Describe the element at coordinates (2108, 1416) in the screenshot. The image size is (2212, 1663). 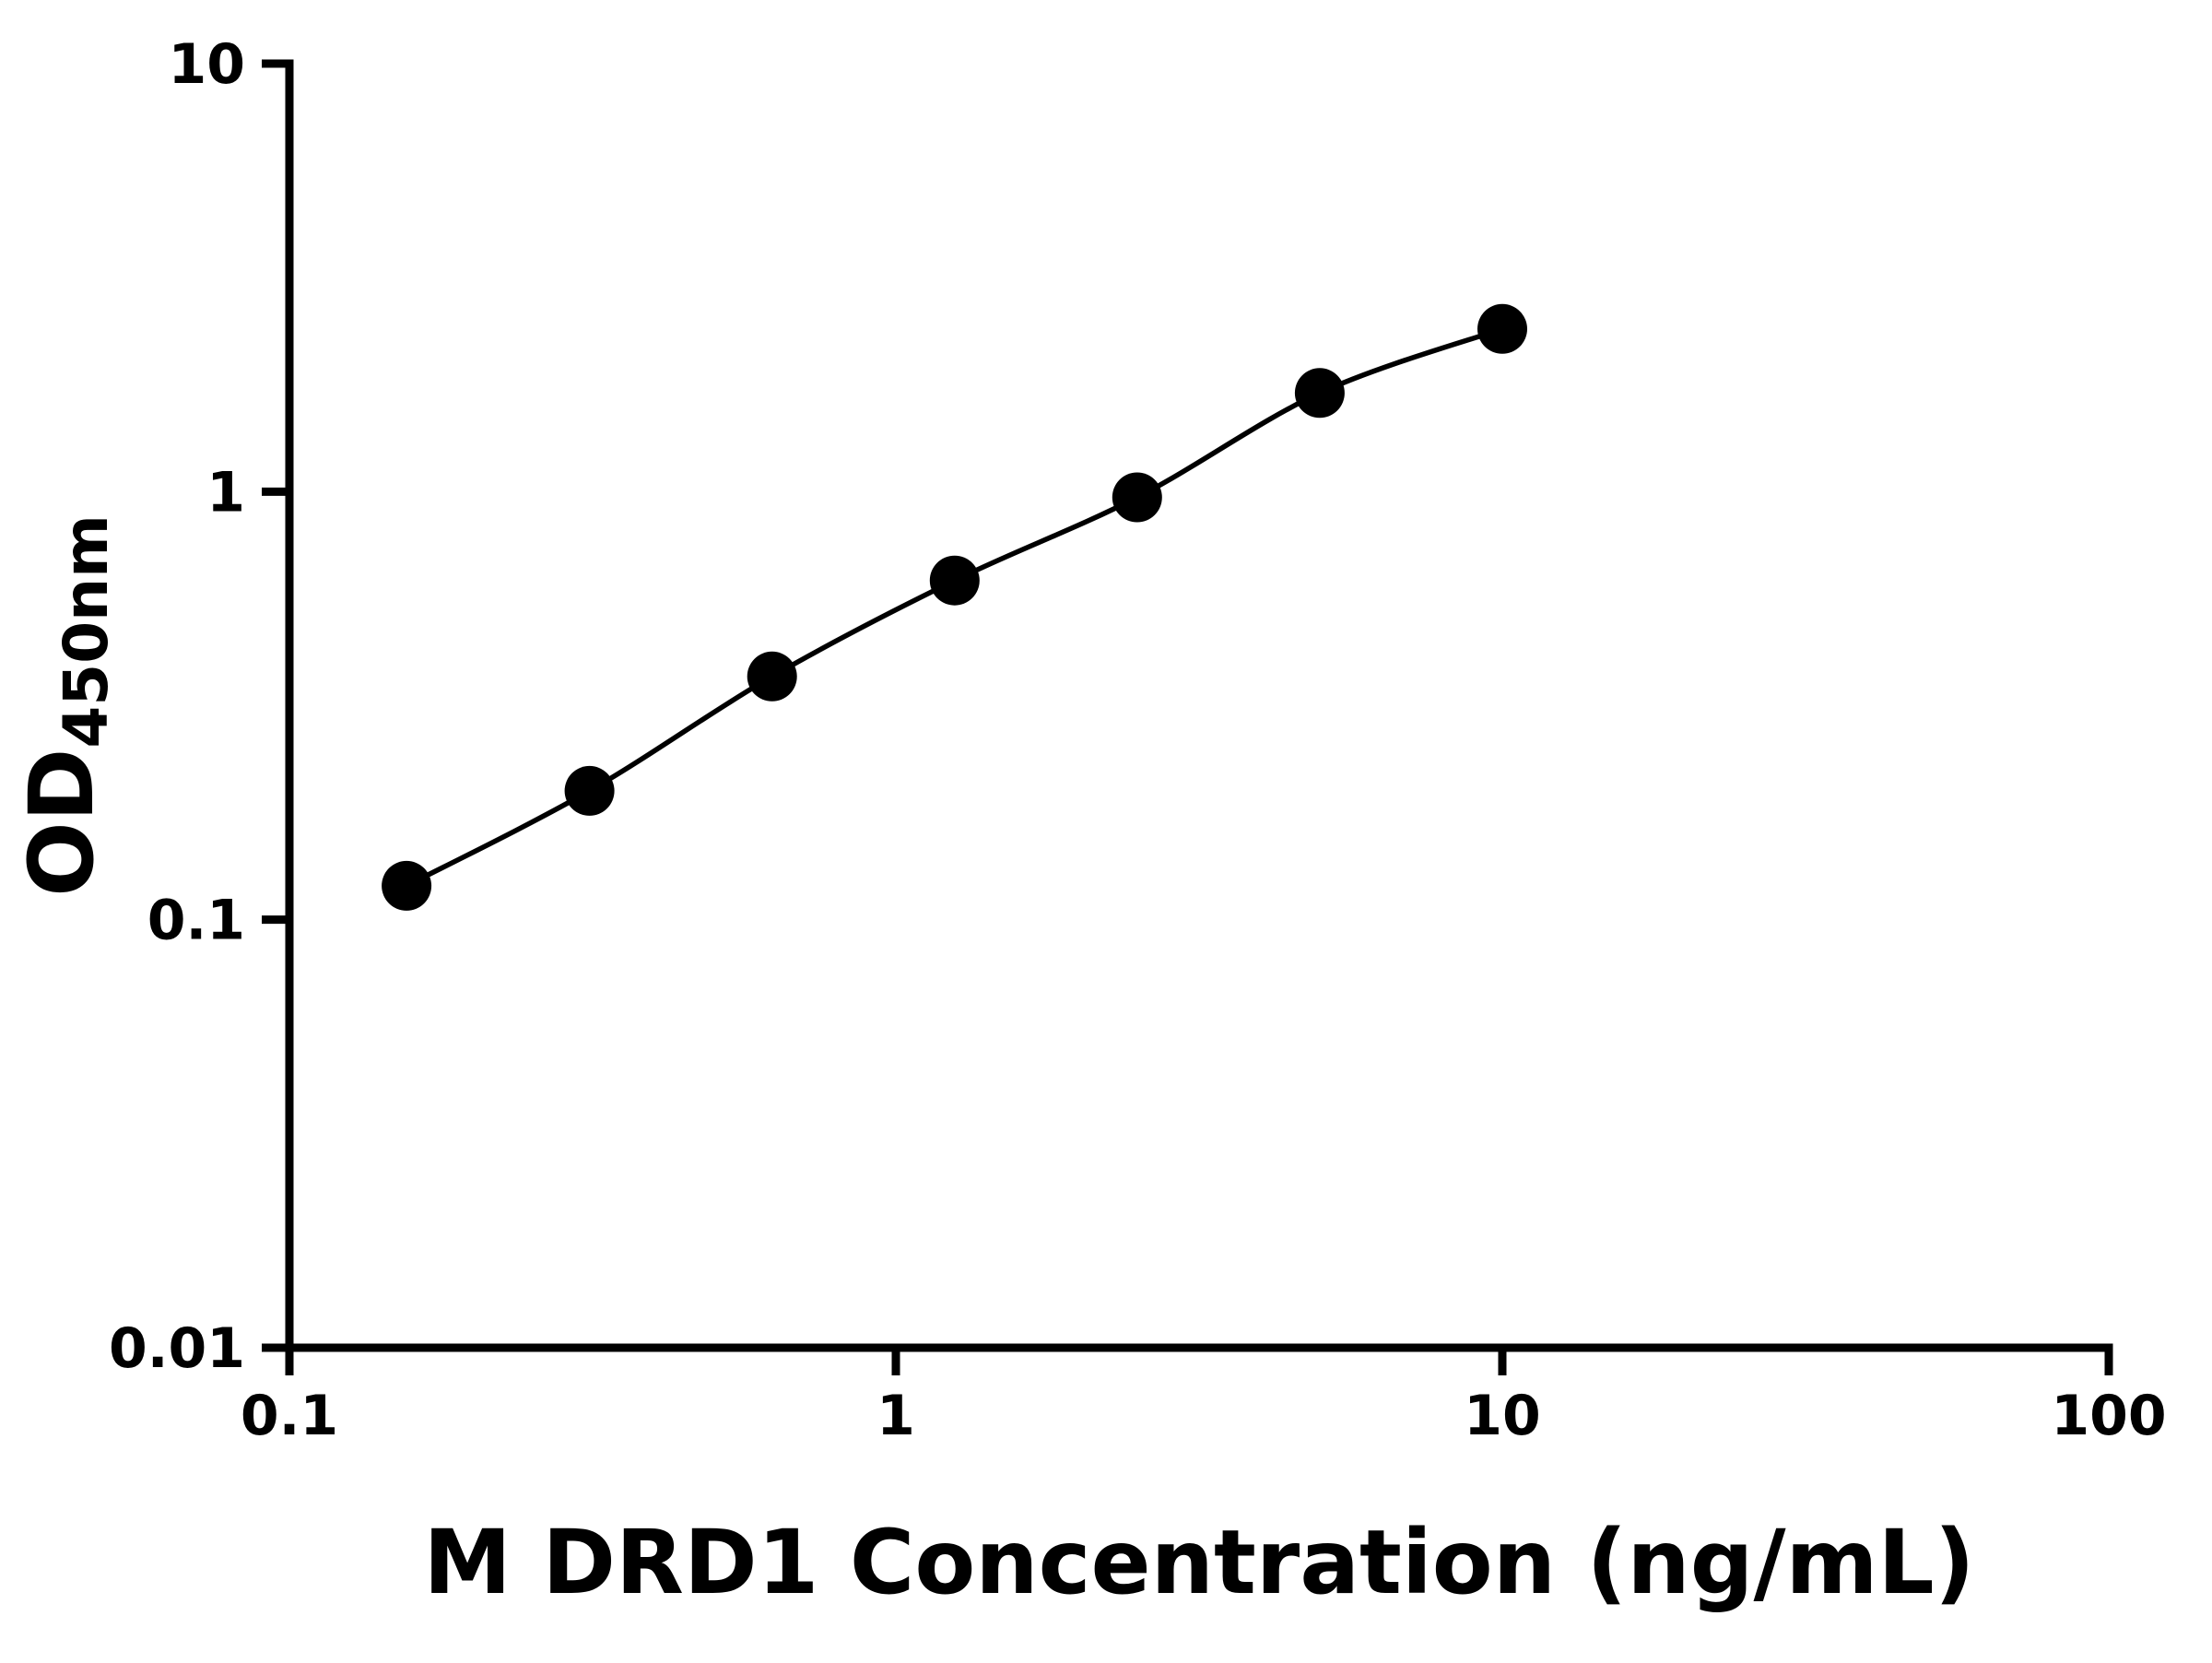
I see `x-tick-label: 100` at that location.